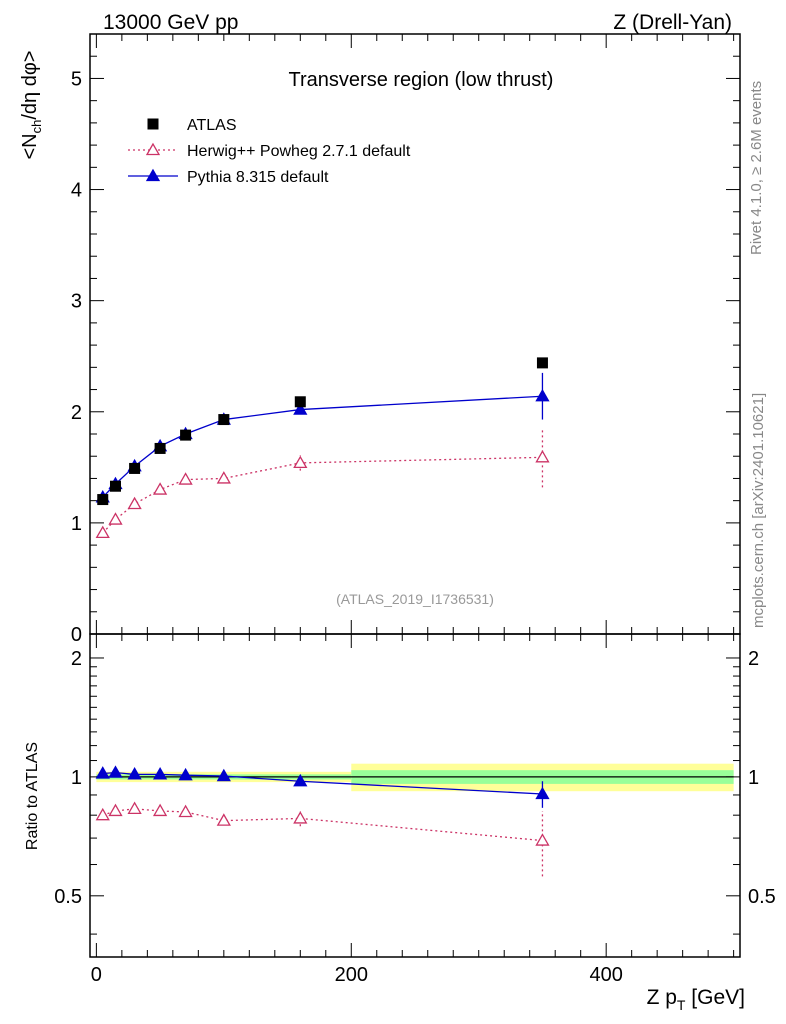  Describe the element at coordinates (753, 778) in the screenshot. I see `ratio-y-tick-label-right: 1` at that location.